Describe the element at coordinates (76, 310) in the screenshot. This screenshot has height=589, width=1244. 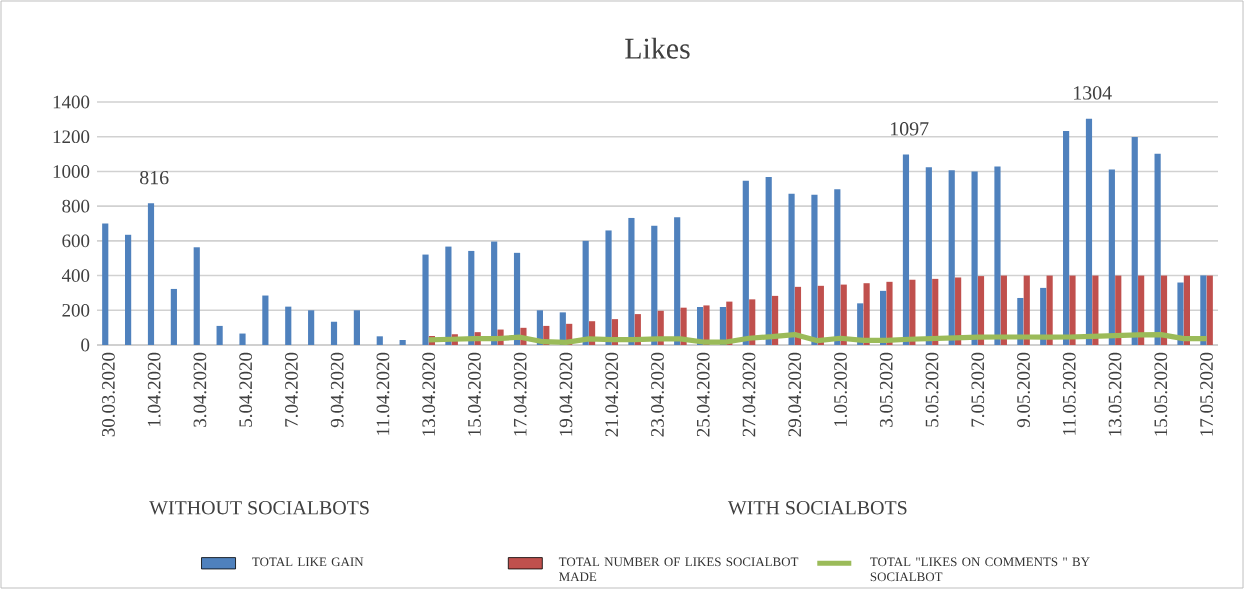
I see `y-tick-label: 200` at that location.